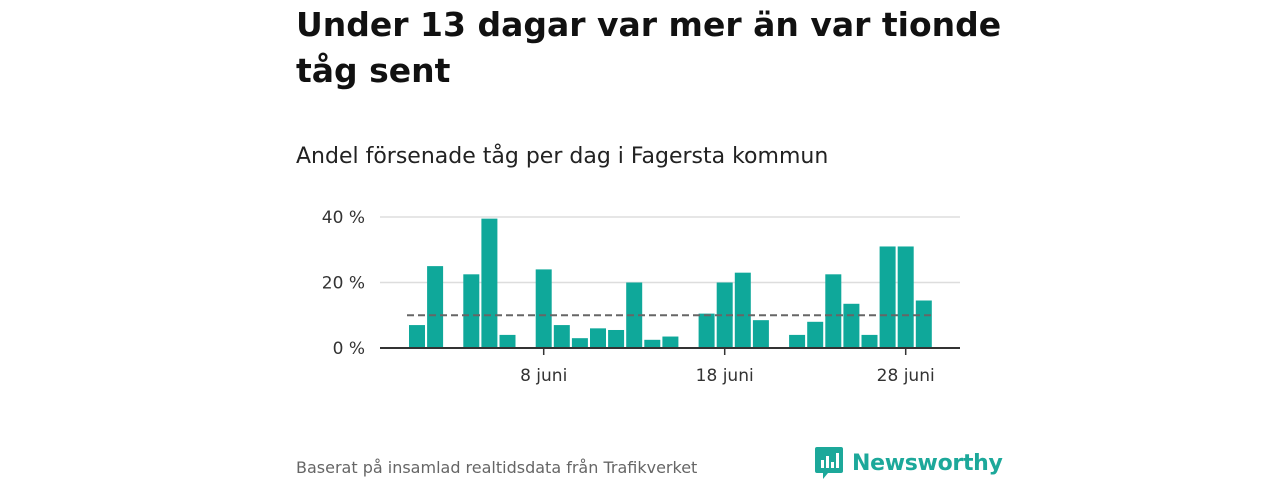 The width and height of the screenshot is (1280, 480). Describe the element at coordinates (343, 218) in the screenshot. I see `y-tick-label: 40 %` at that location.